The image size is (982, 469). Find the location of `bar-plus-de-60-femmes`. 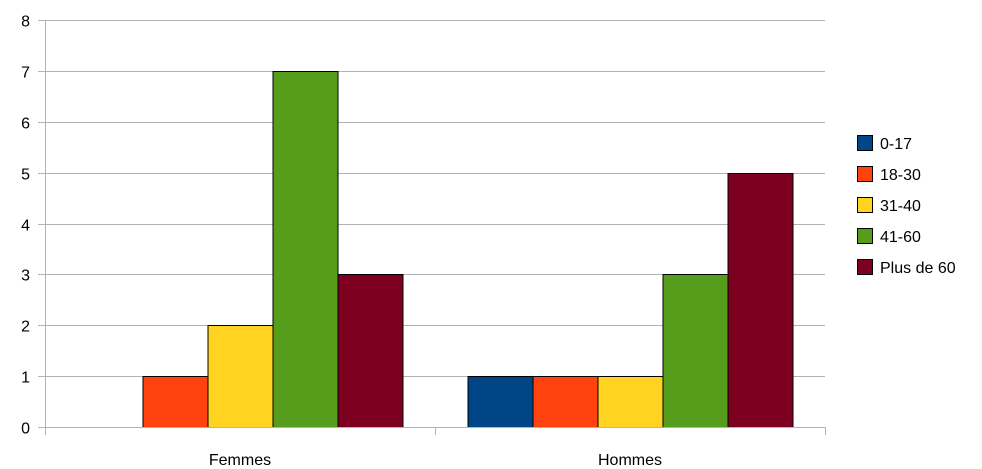

bar-plus-de-60-femmes is located at coordinates (370, 351).